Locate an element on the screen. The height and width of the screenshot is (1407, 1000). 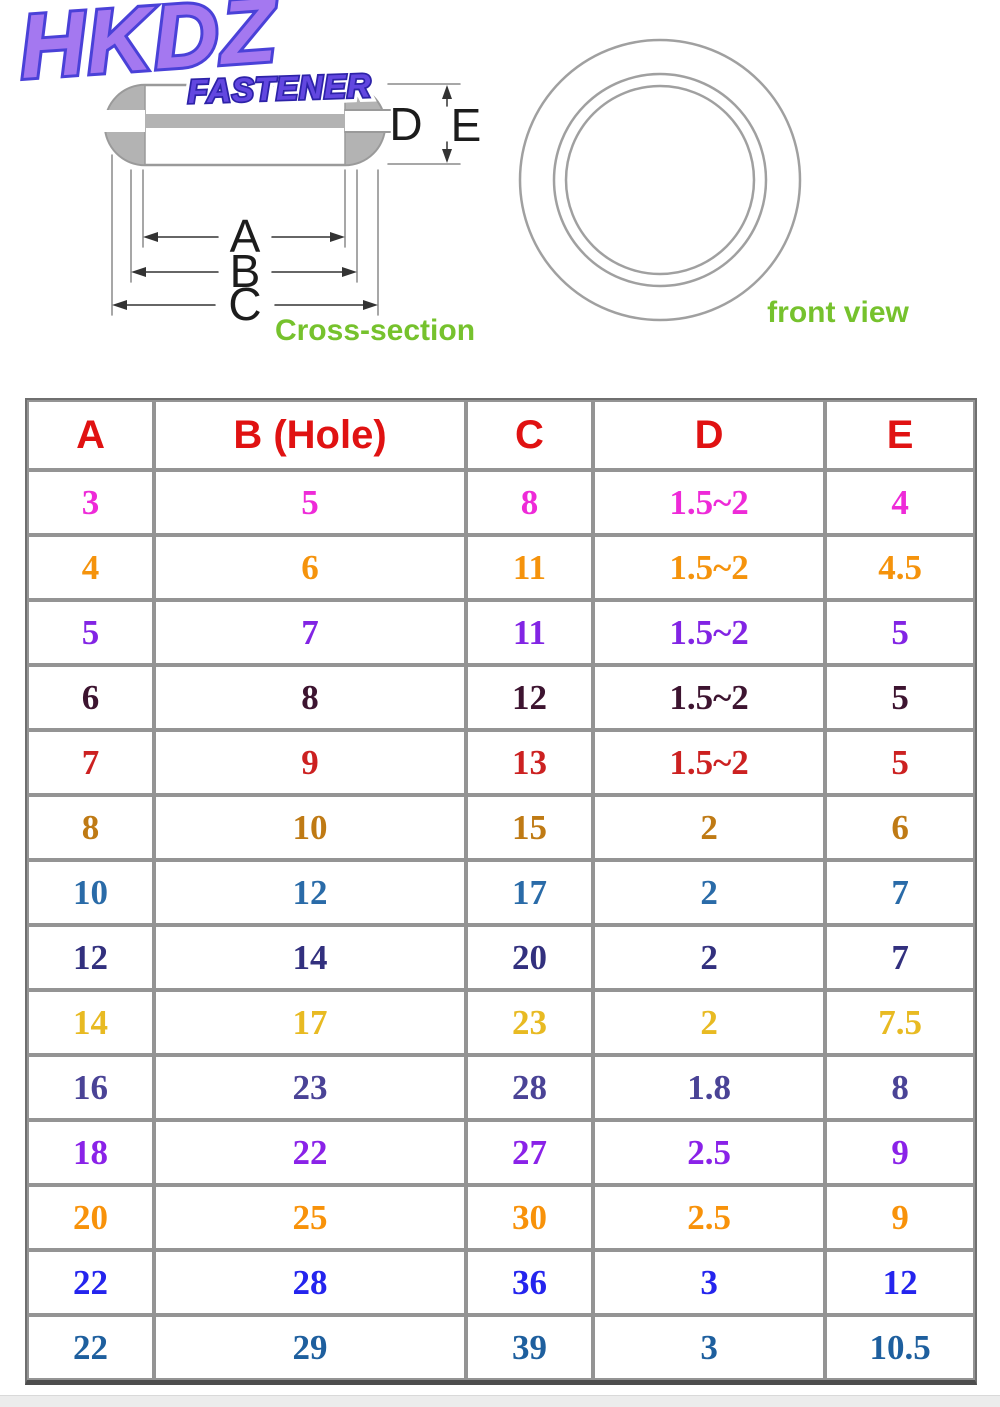
column-header-e: E is located at coordinates (900, 435).